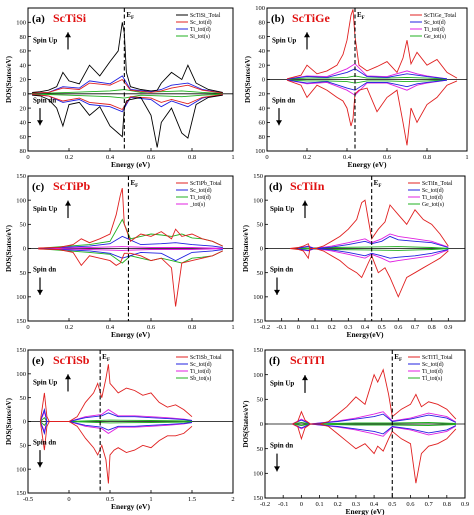  Describe the element at coordinates (274, 361) in the screenshot. I see `panel-letter: (f)` at that location.